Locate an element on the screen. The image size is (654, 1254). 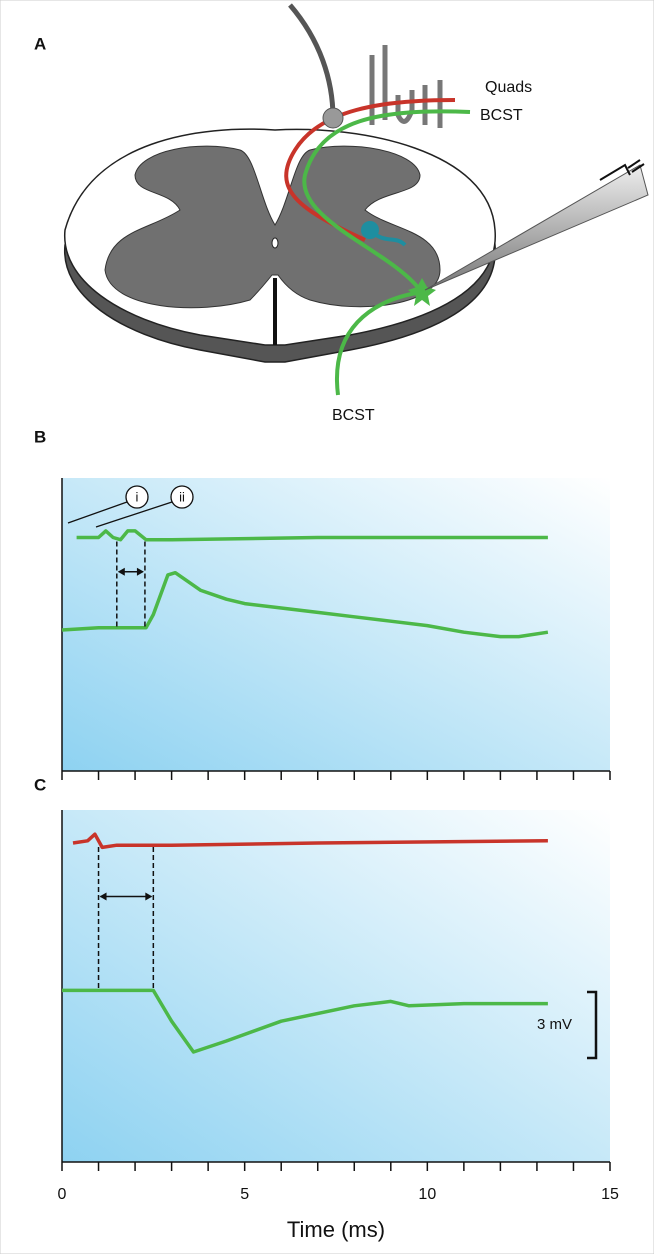
scale-bar-label: 3 mV is located at coordinates (554, 1024).